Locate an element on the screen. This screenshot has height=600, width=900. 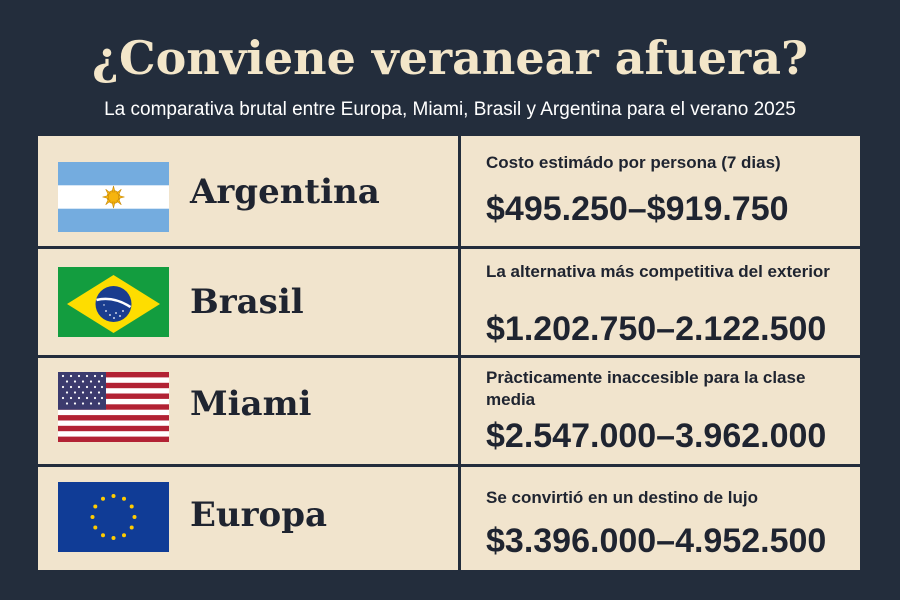
country-note: Costo estimádo por persona (7 dias) is located at coordinates (633, 162).